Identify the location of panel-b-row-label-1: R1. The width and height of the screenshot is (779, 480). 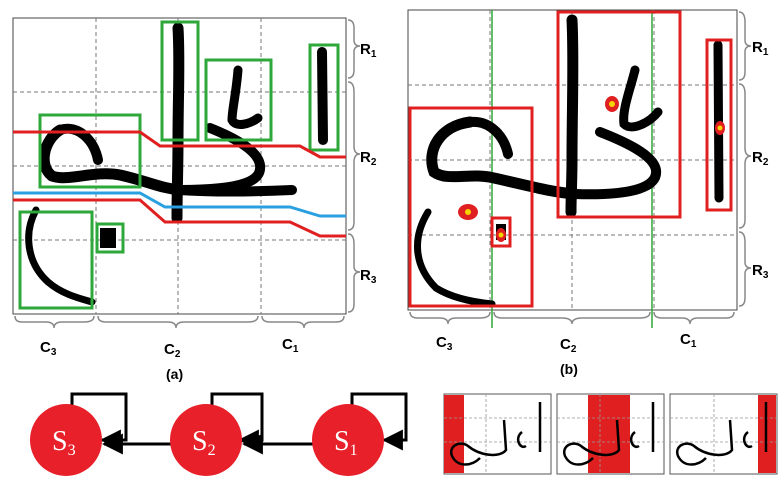
(760, 48).